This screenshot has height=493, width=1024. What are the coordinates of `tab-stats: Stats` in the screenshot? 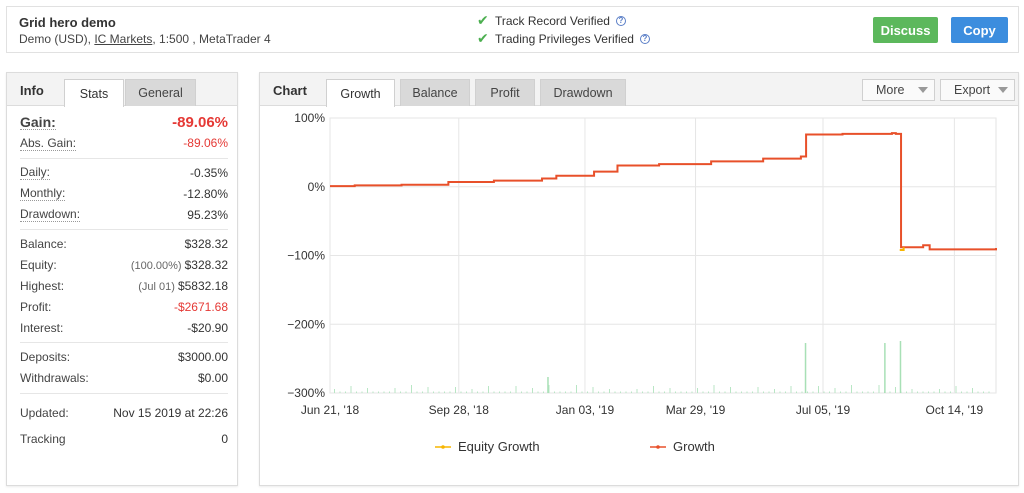 It's located at (94, 93).